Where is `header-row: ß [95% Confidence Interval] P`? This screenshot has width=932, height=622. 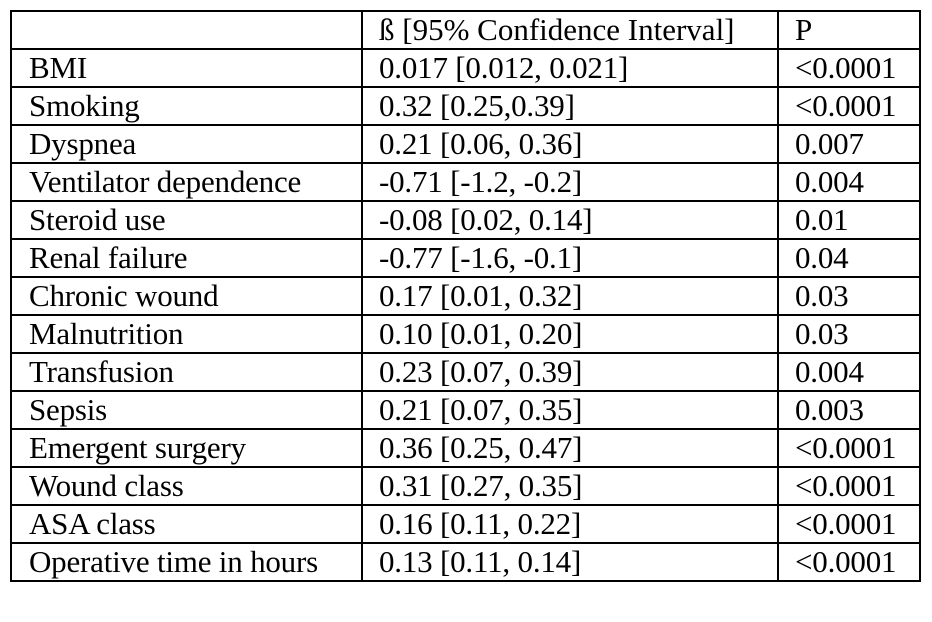
header-row: ß [95% Confidence Interval] P is located at coordinates (465, 30).